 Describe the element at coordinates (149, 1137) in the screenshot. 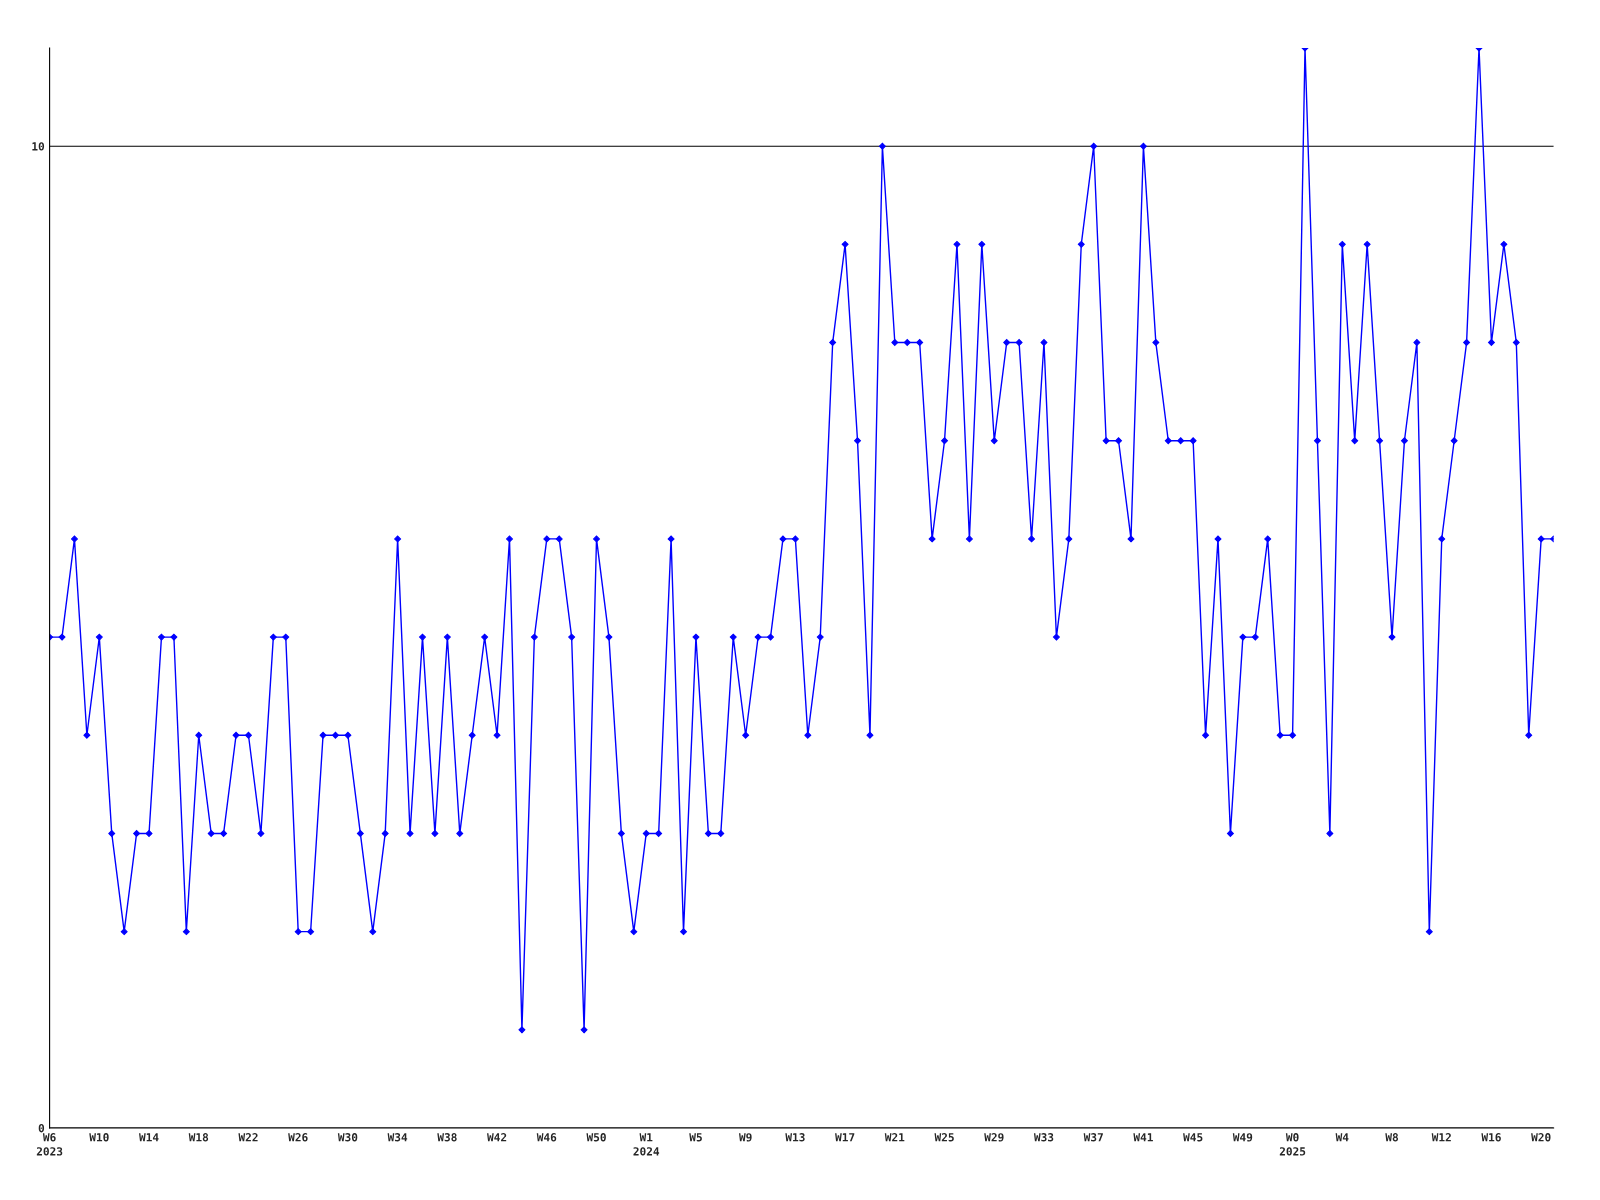

I see `x-tick-label: W14` at that location.